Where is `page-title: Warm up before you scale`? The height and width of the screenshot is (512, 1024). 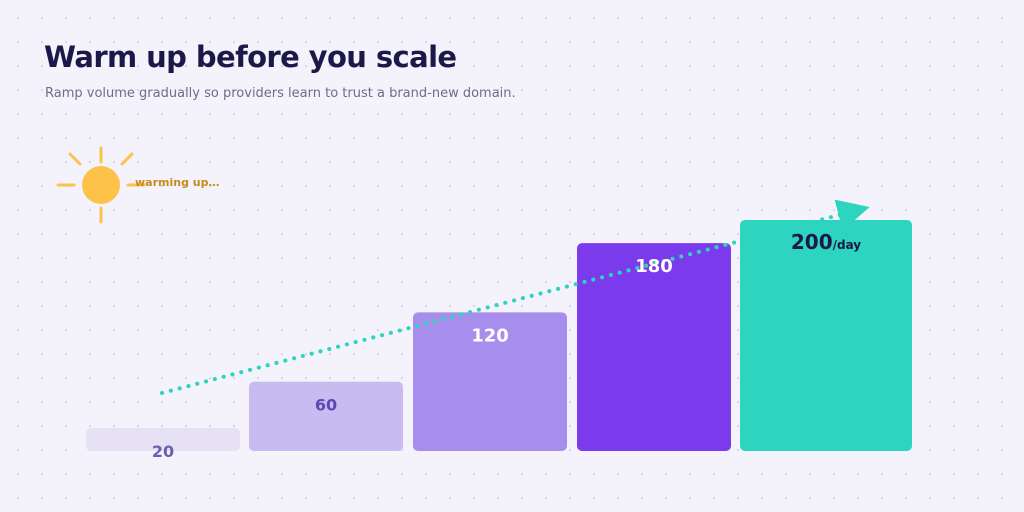
page-title: Warm up before you scale is located at coordinates (250, 57).